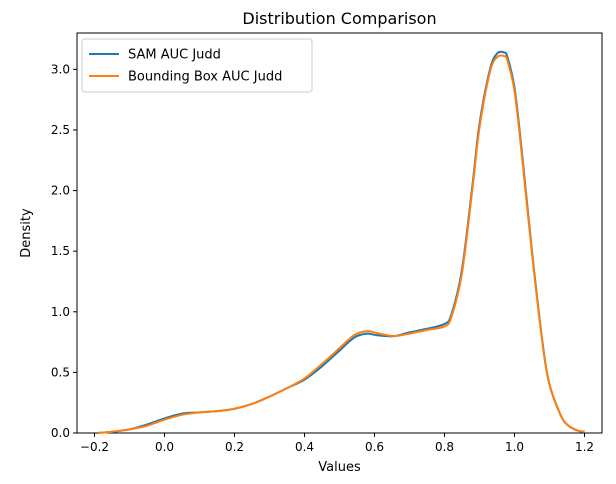 The width and height of the screenshot is (616, 484). Describe the element at coordinates (60, 433) in the screenshot. I see `y-tick-label: 0.0` at that location.